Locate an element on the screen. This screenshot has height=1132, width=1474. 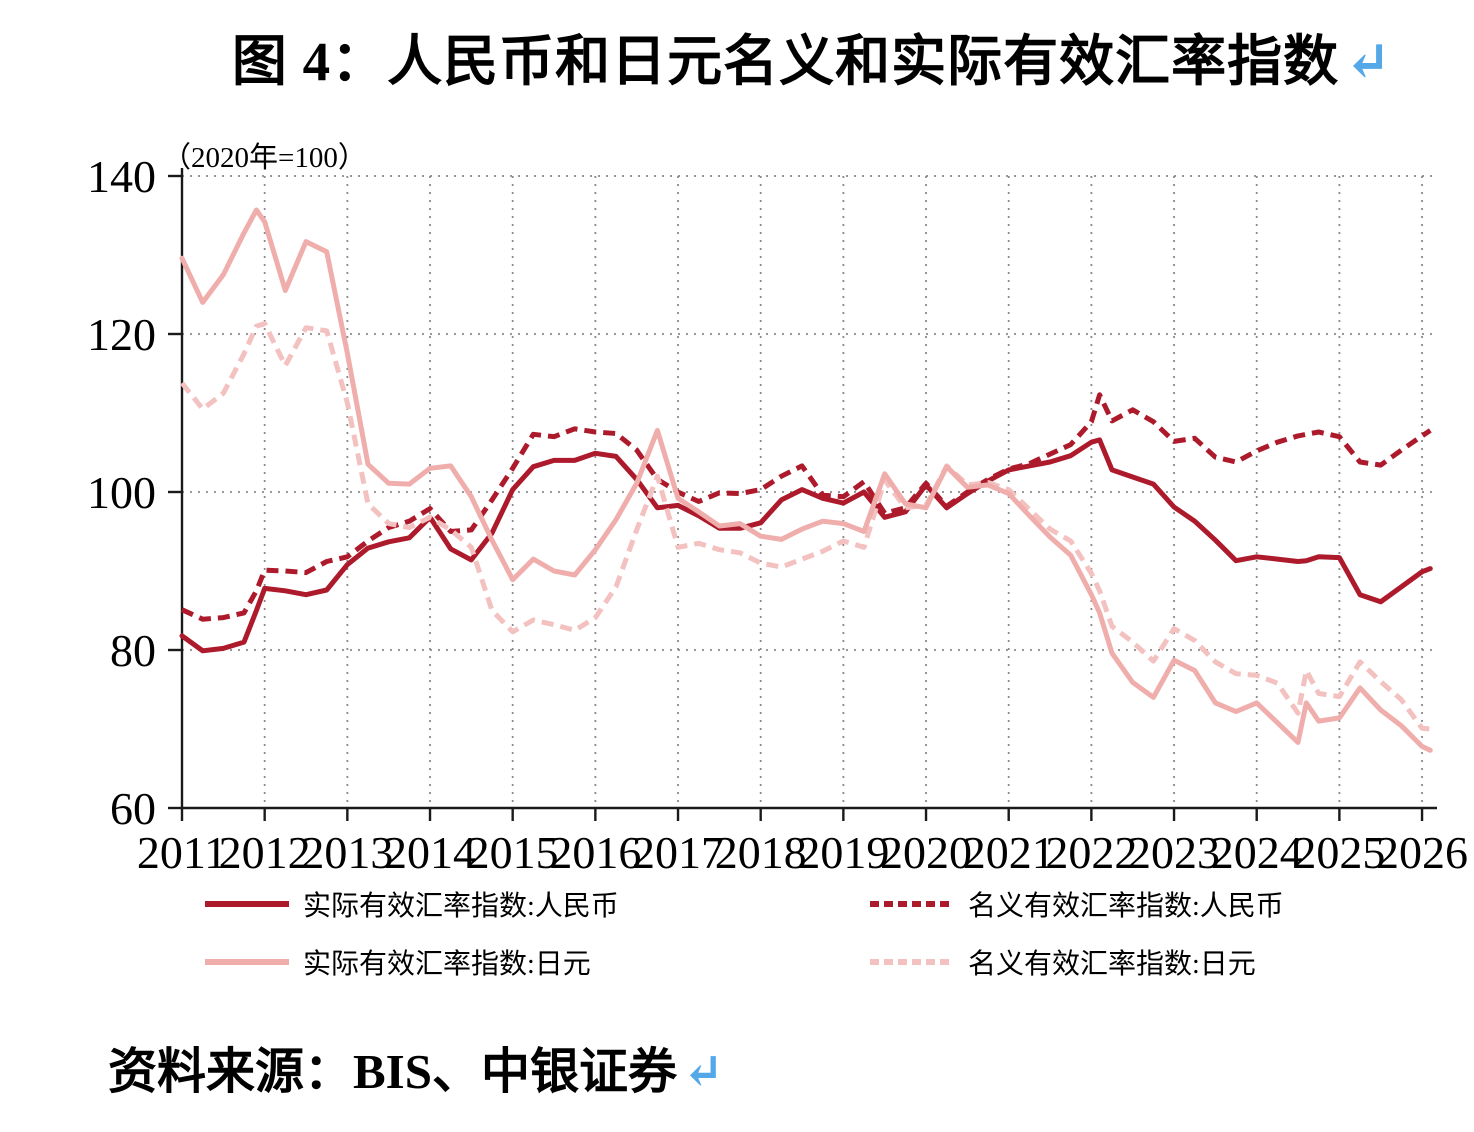
x-tick-label: 2023 is located at coordinates (1174, 852).